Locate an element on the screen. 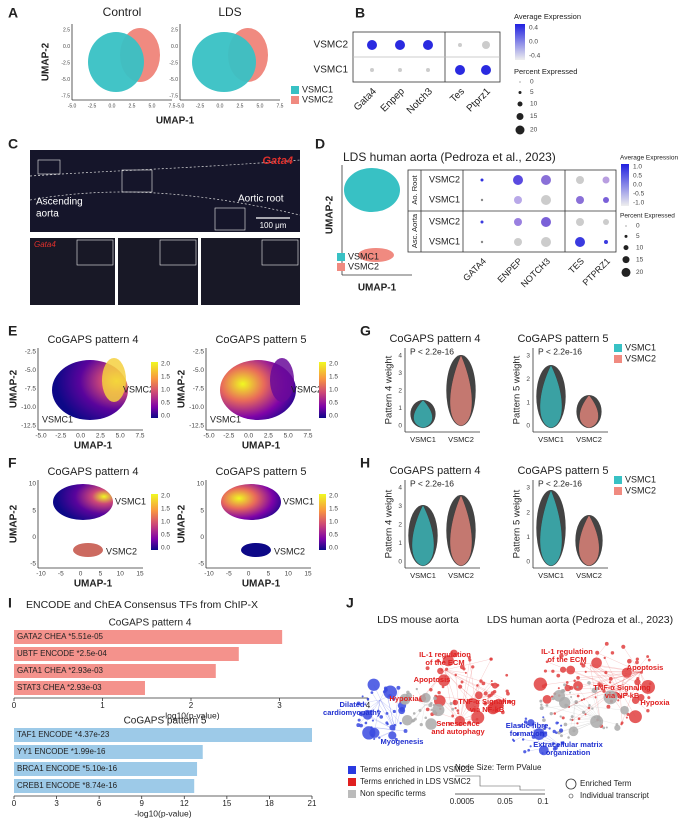 The height and width of the screenshot is (839, 693). plot-title: CoGAPS pattern 5 is located at coordinates (260, 340).